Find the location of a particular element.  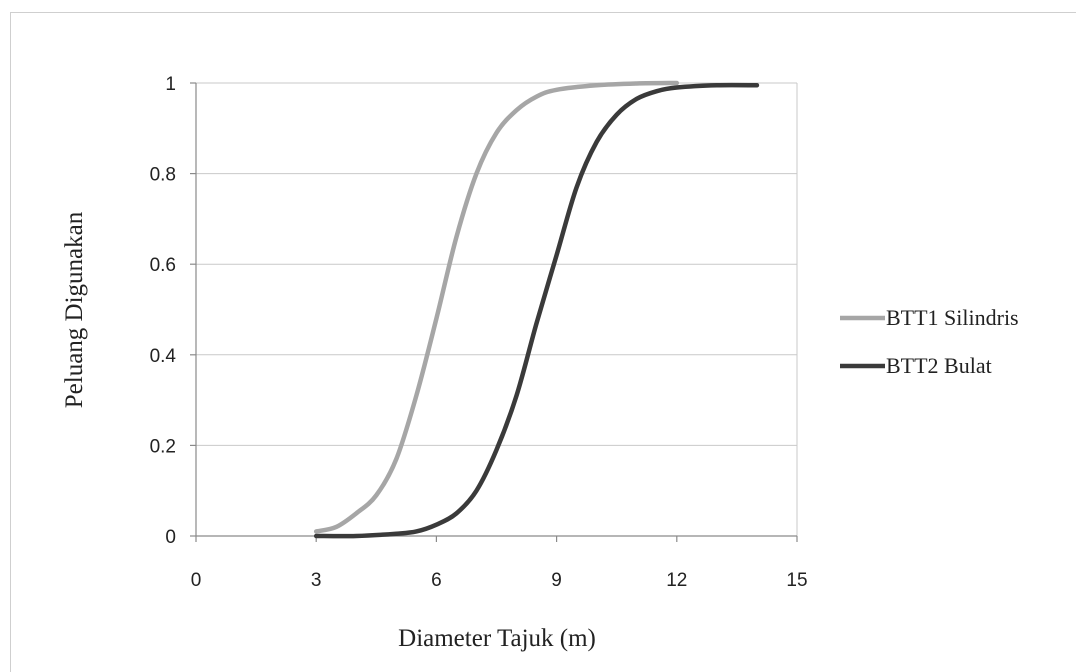

x-tick-label-0: 0 is located at coordinates (196, 580).